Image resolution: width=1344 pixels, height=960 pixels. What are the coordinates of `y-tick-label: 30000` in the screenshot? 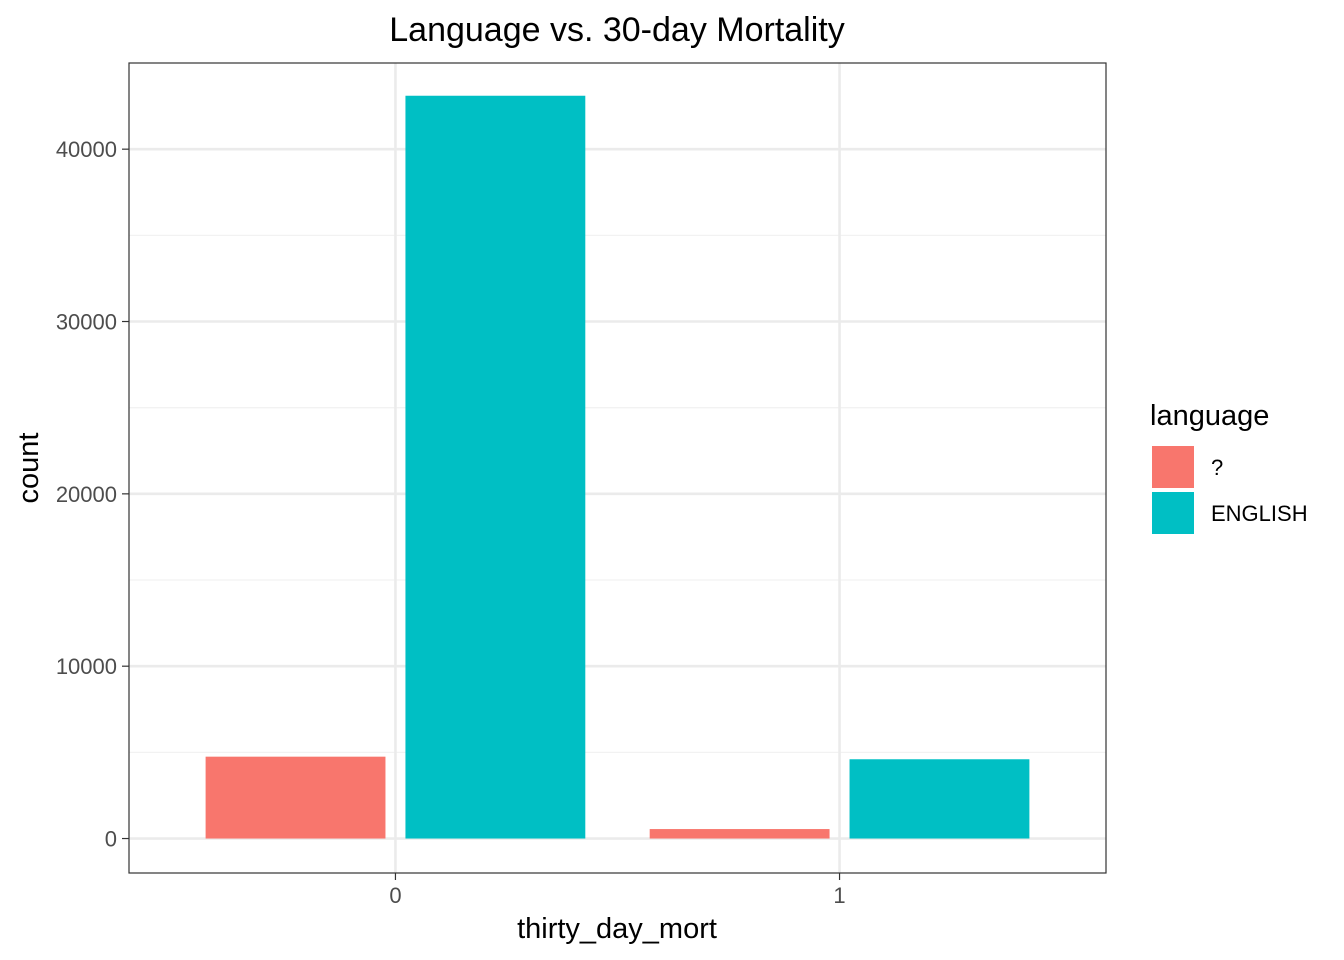 It's located at (86, 322).